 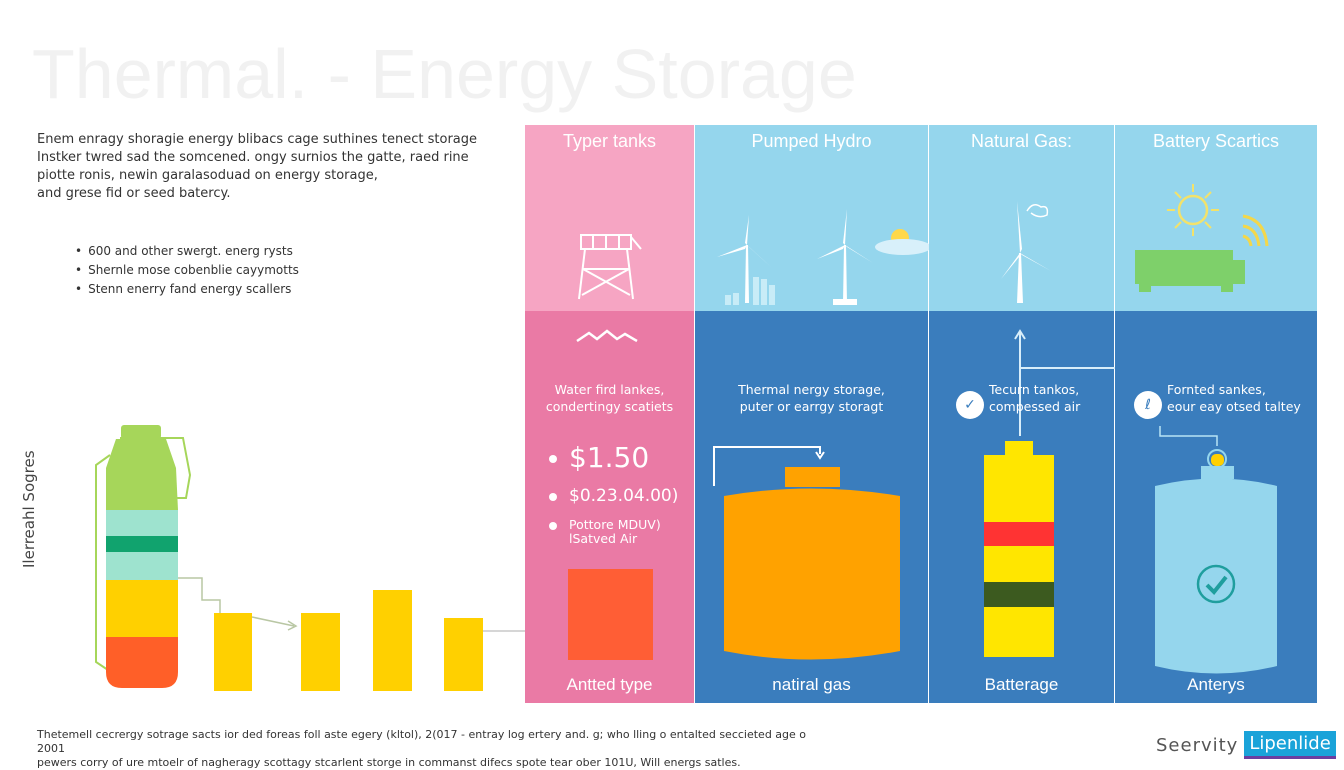 I want to click on panel-header: Battery Scartics, so click(x=1216, y=218).